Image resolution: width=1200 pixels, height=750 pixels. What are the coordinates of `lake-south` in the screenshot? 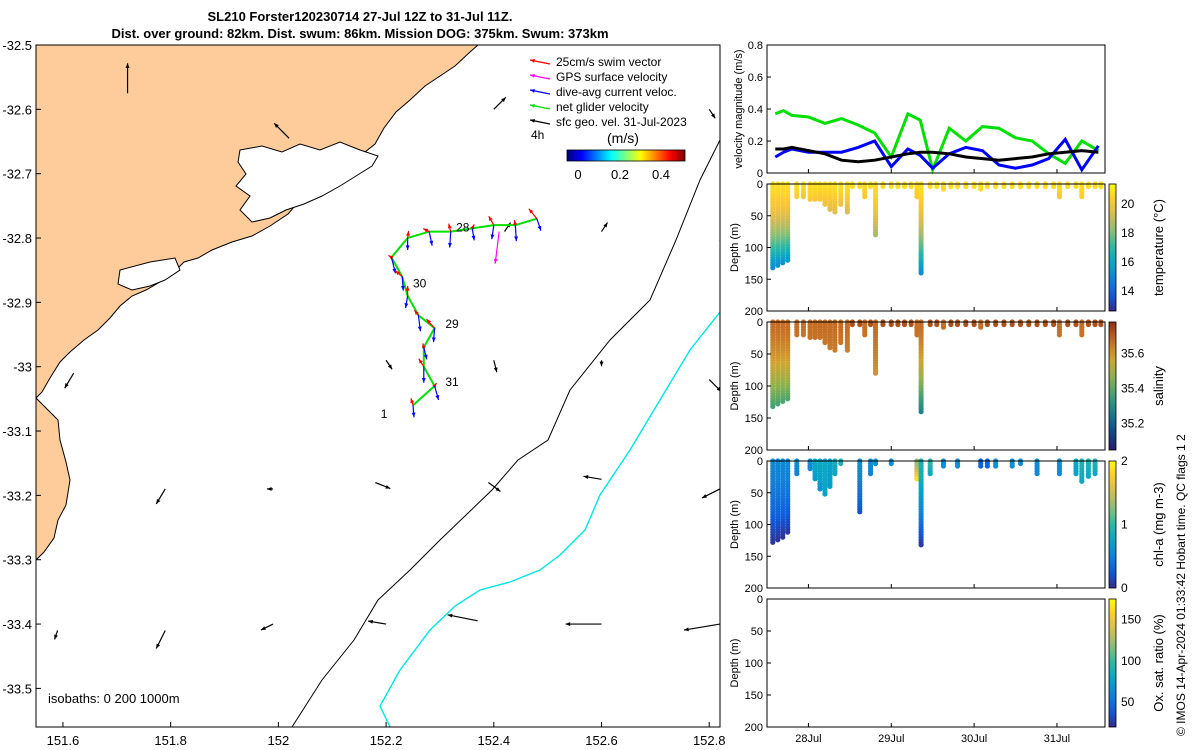 It's located at (149, 274).